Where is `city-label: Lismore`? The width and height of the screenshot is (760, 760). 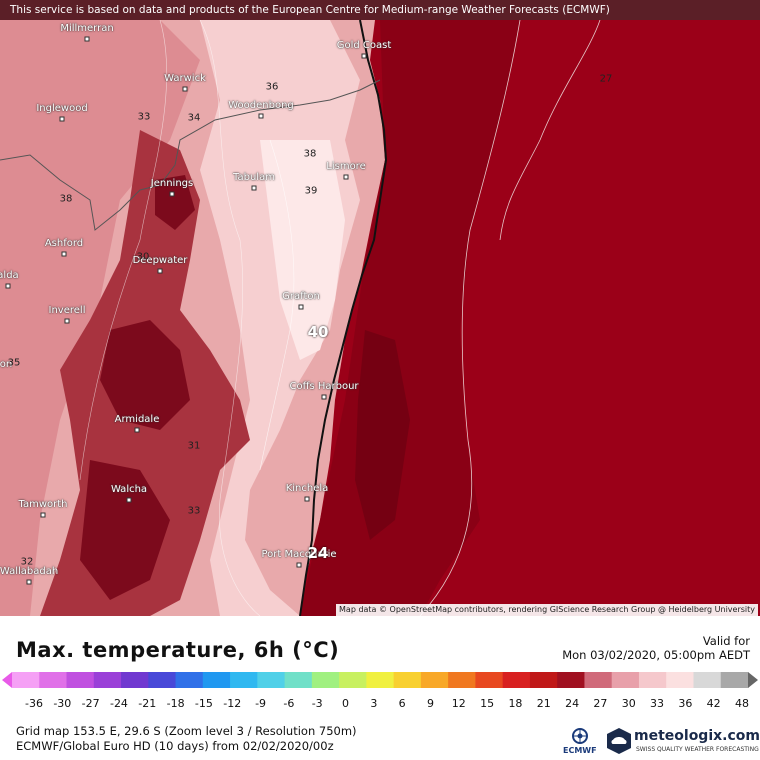
city-label: Lismore is located at coordinates (346, 166).